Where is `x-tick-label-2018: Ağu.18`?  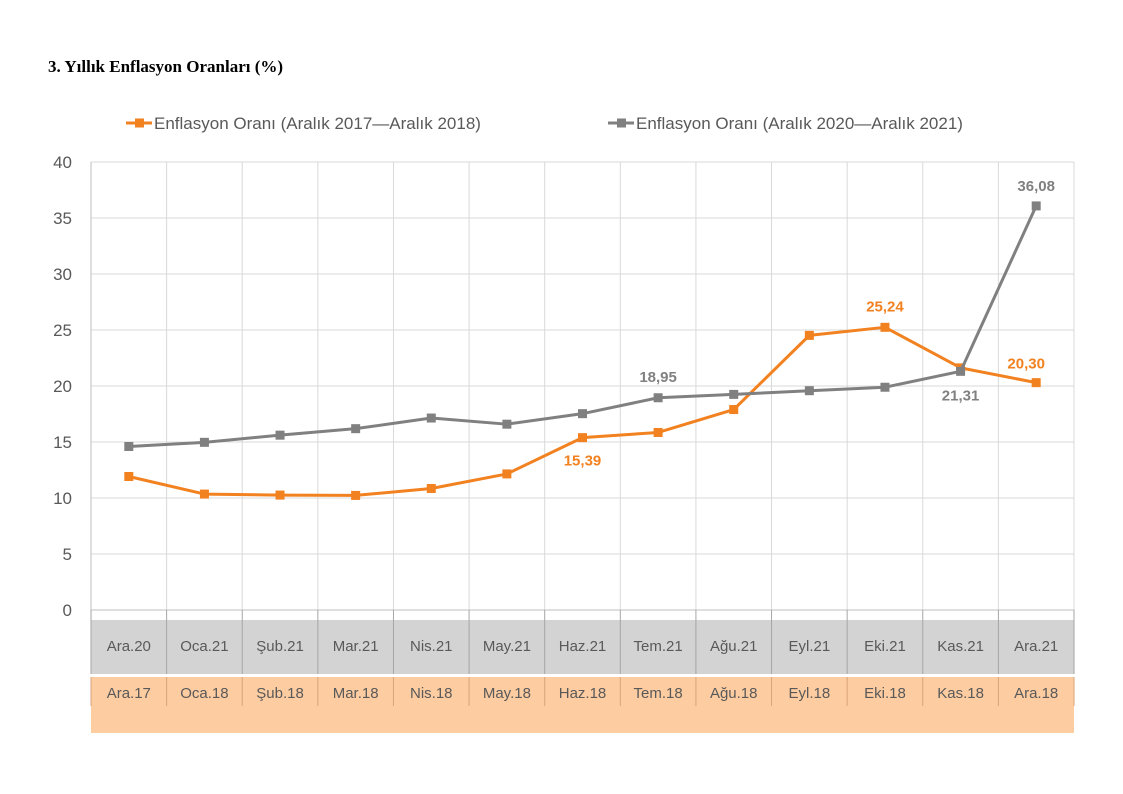 x-tick-label-2018: Ağu.18 is located at coordinates (734, 693).